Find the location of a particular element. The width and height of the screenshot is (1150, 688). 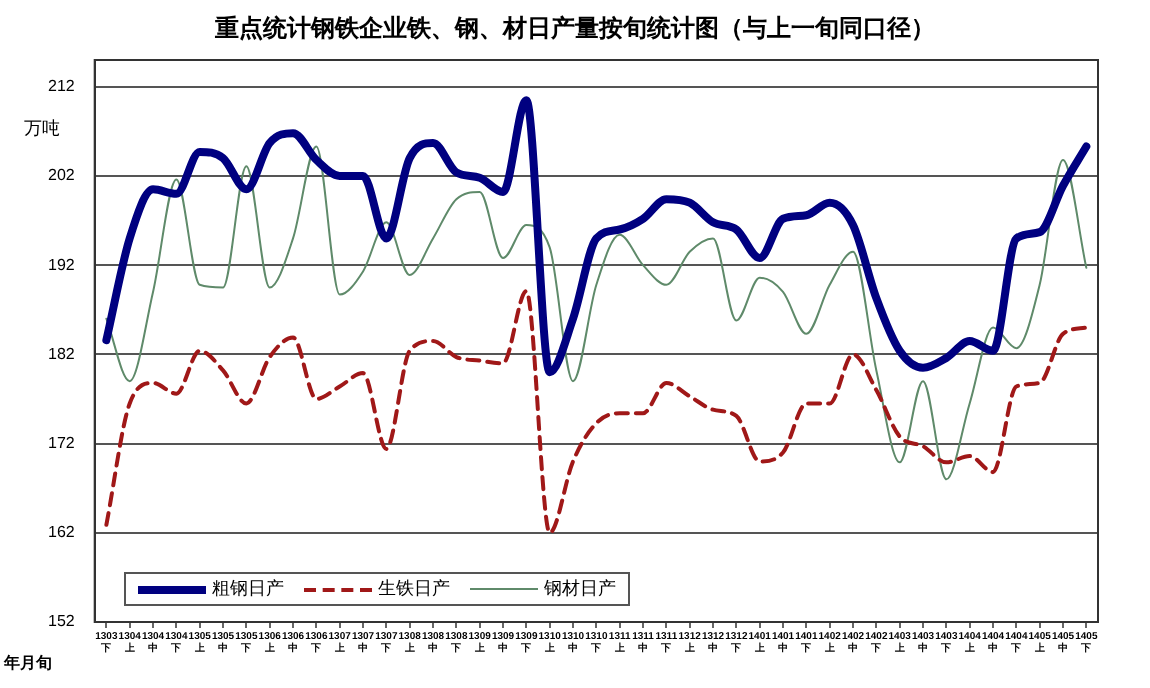

legend-label: 粗钢日产 is located at coordinates (248, 589).